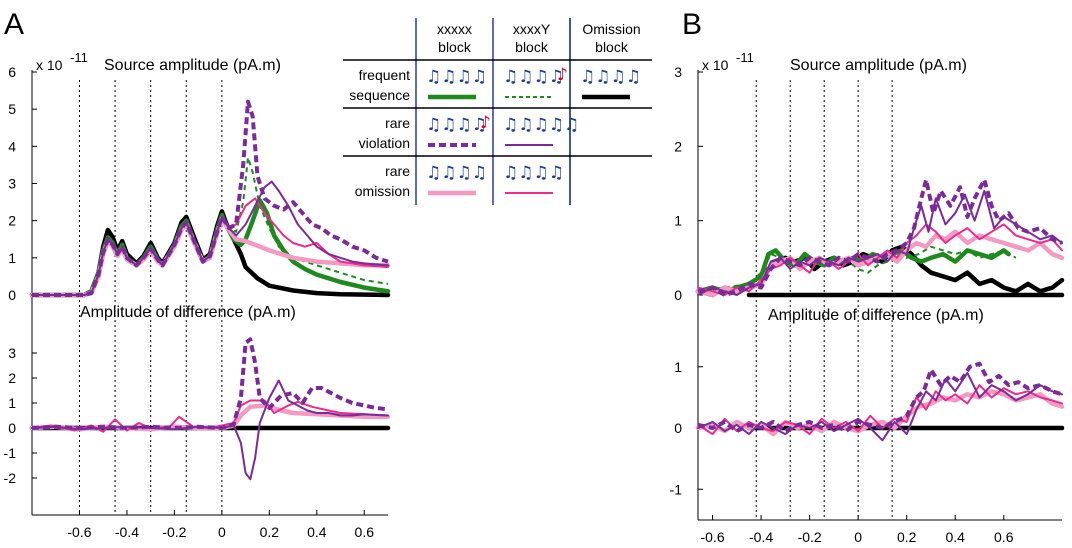 The image size is (1072, 548). What do you see at coordinates (384, 143) in the screenshot?
I see `legend-row-label: violation` at bounding box center [384, 143].